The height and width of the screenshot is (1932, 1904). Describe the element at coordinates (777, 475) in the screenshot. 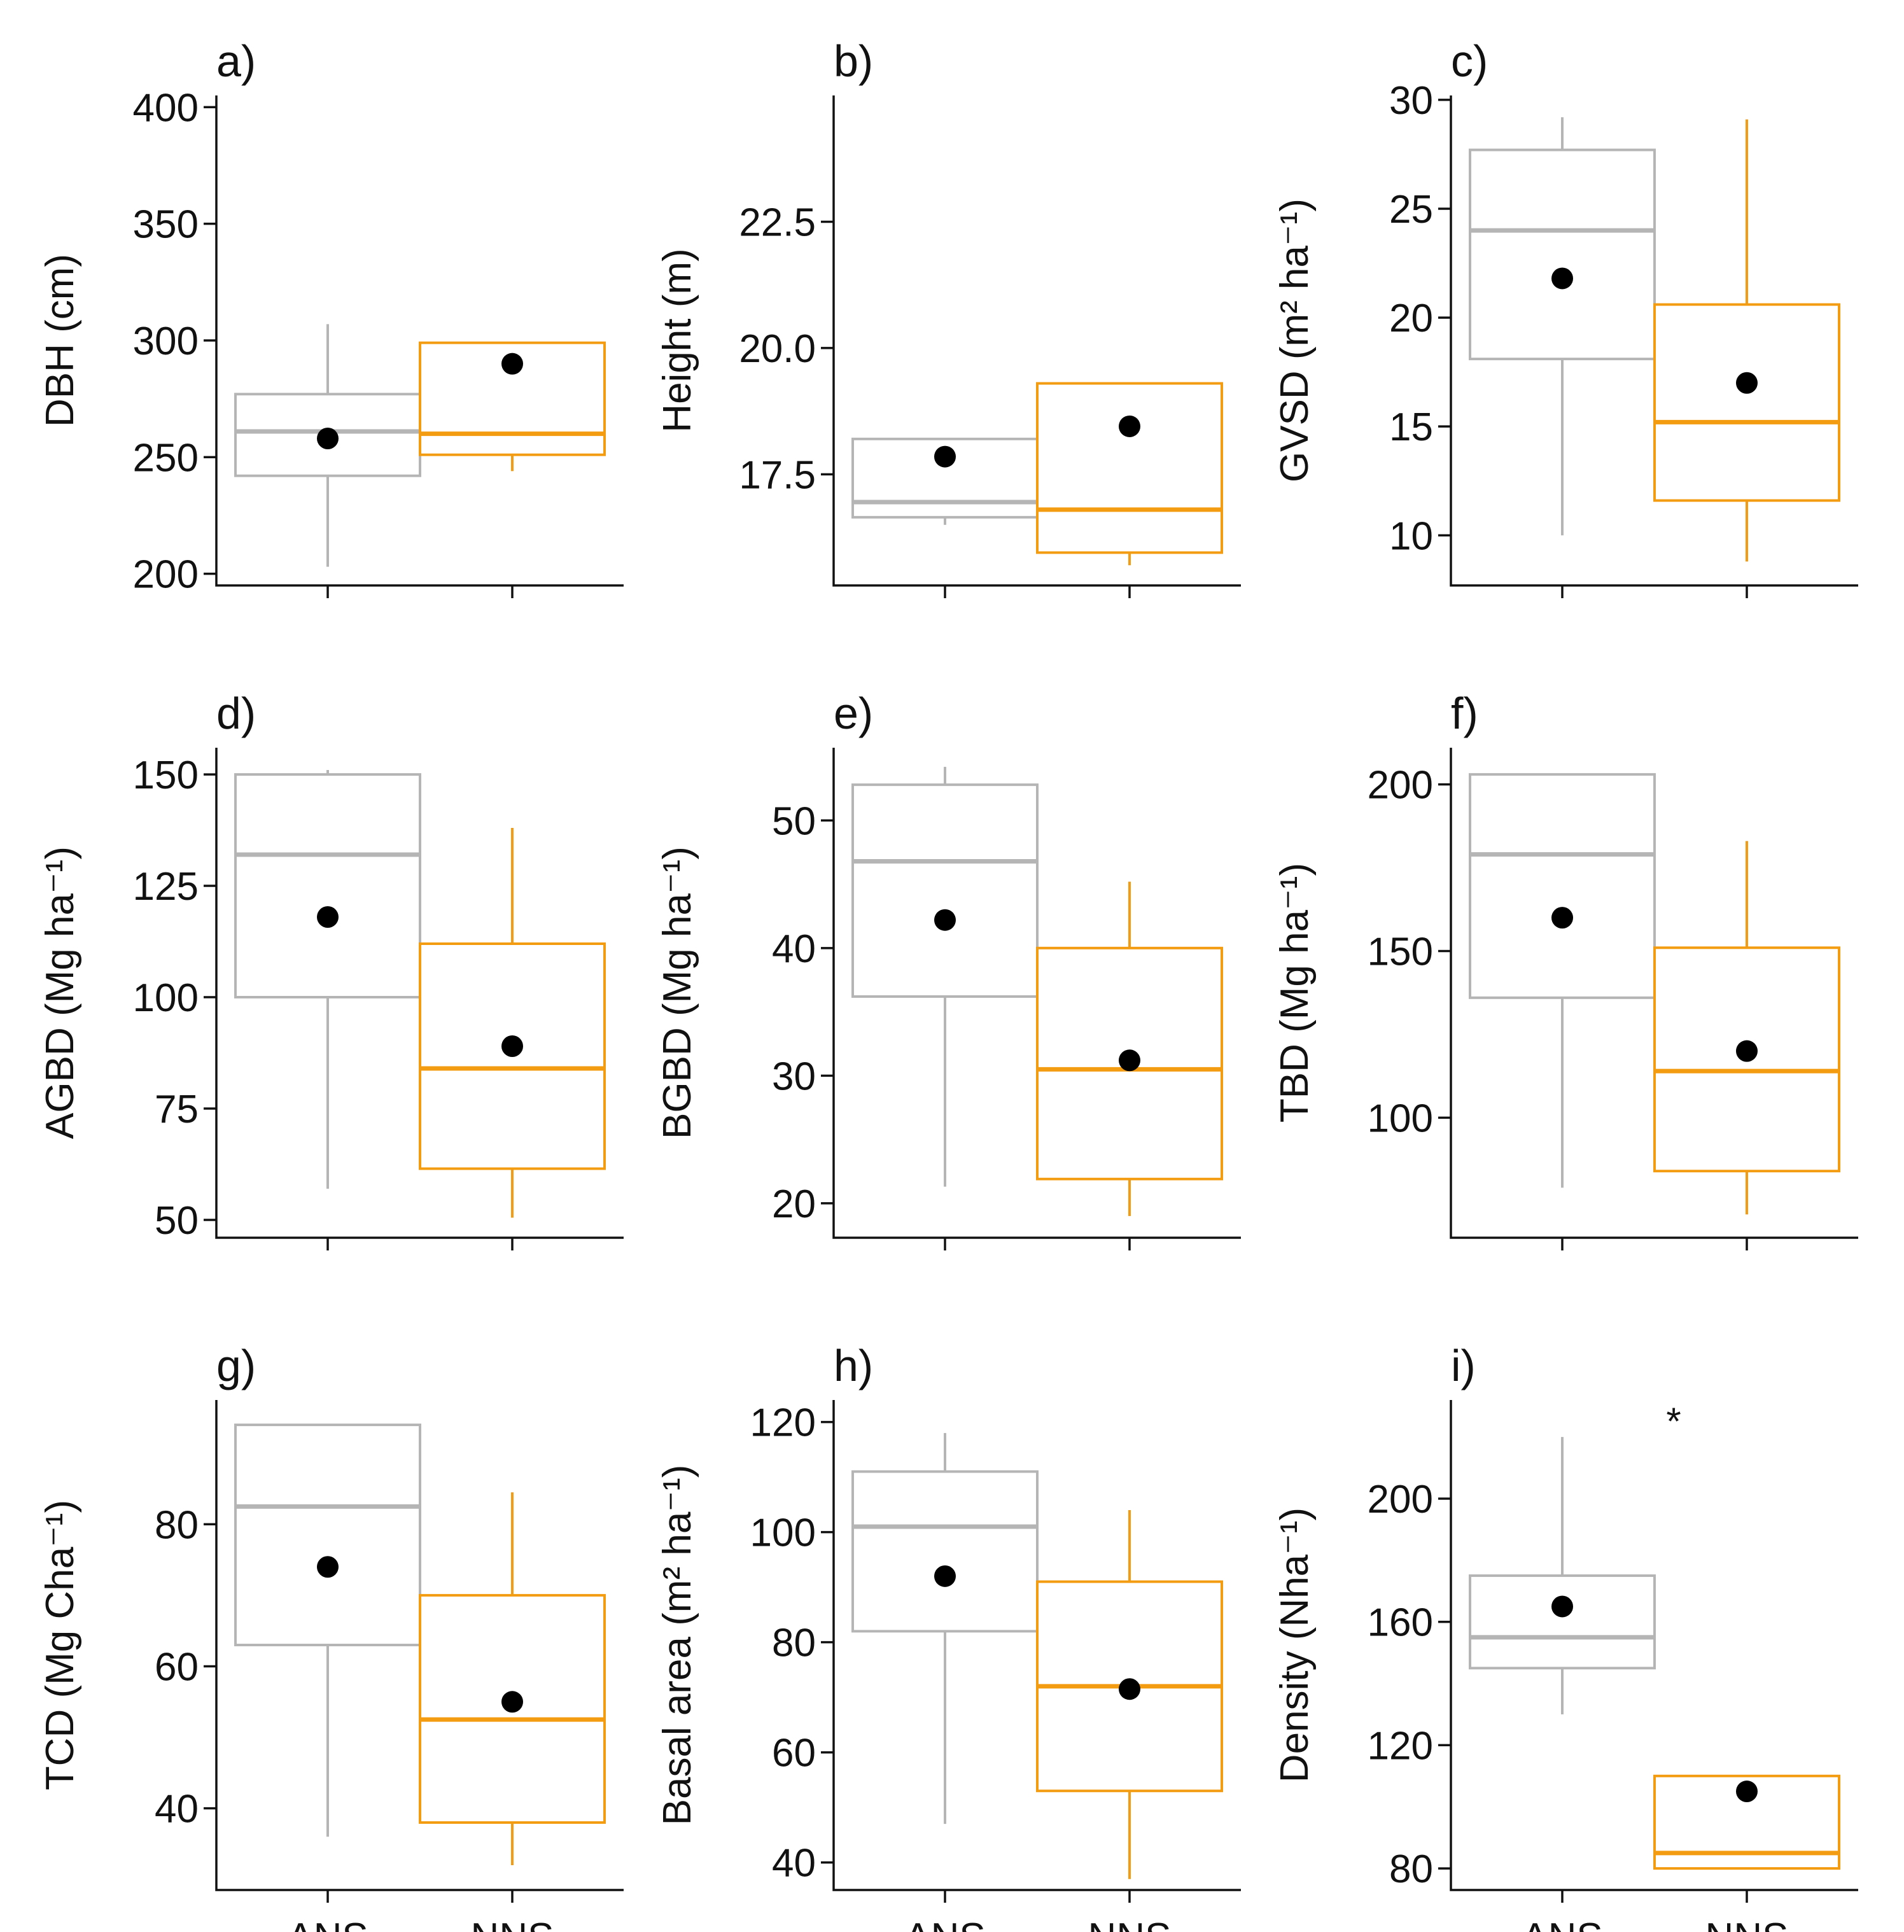

I see `y-tick-label: 17.5` at that location.